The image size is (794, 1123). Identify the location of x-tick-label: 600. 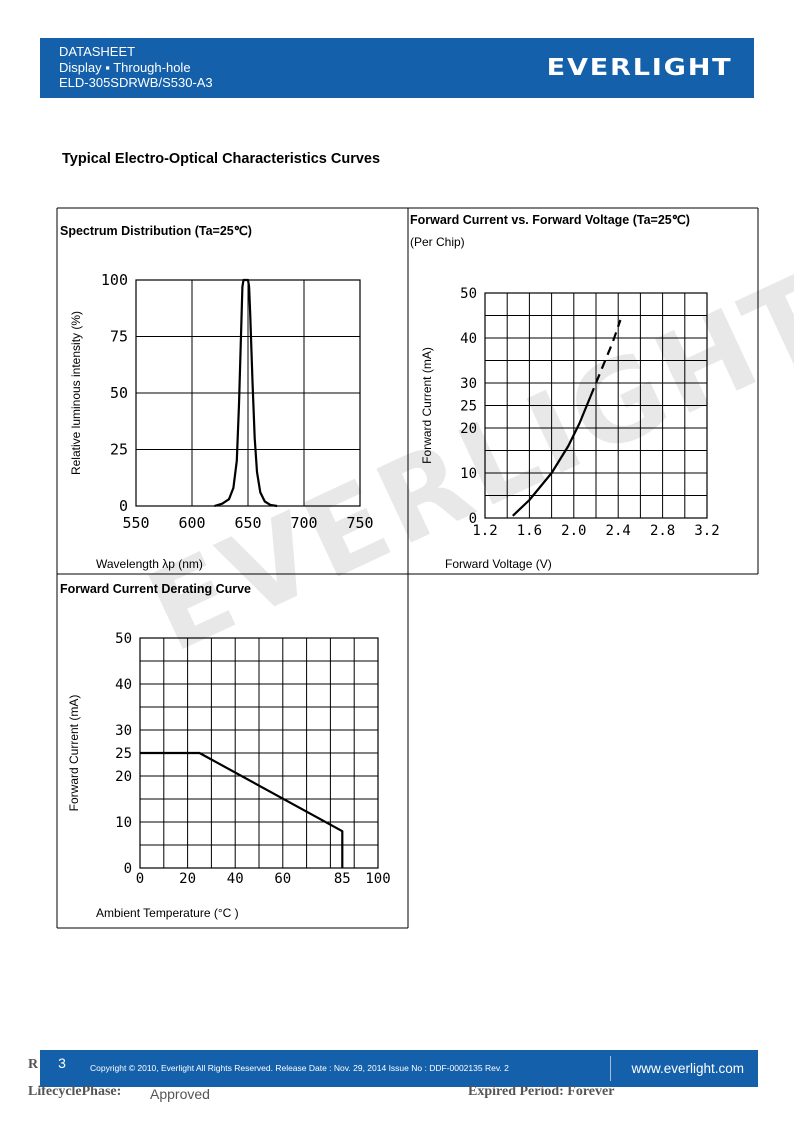
(191, 523).